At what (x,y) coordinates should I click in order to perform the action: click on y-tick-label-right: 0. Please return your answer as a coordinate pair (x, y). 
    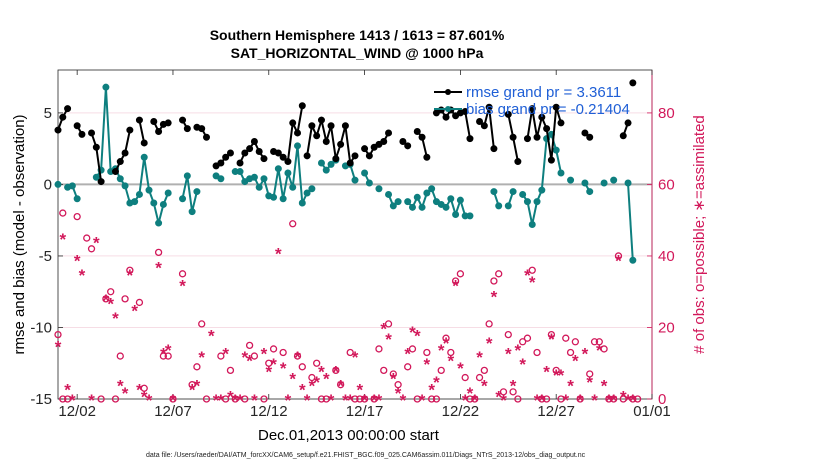
    Looking at the image, I should click on (662, 399).